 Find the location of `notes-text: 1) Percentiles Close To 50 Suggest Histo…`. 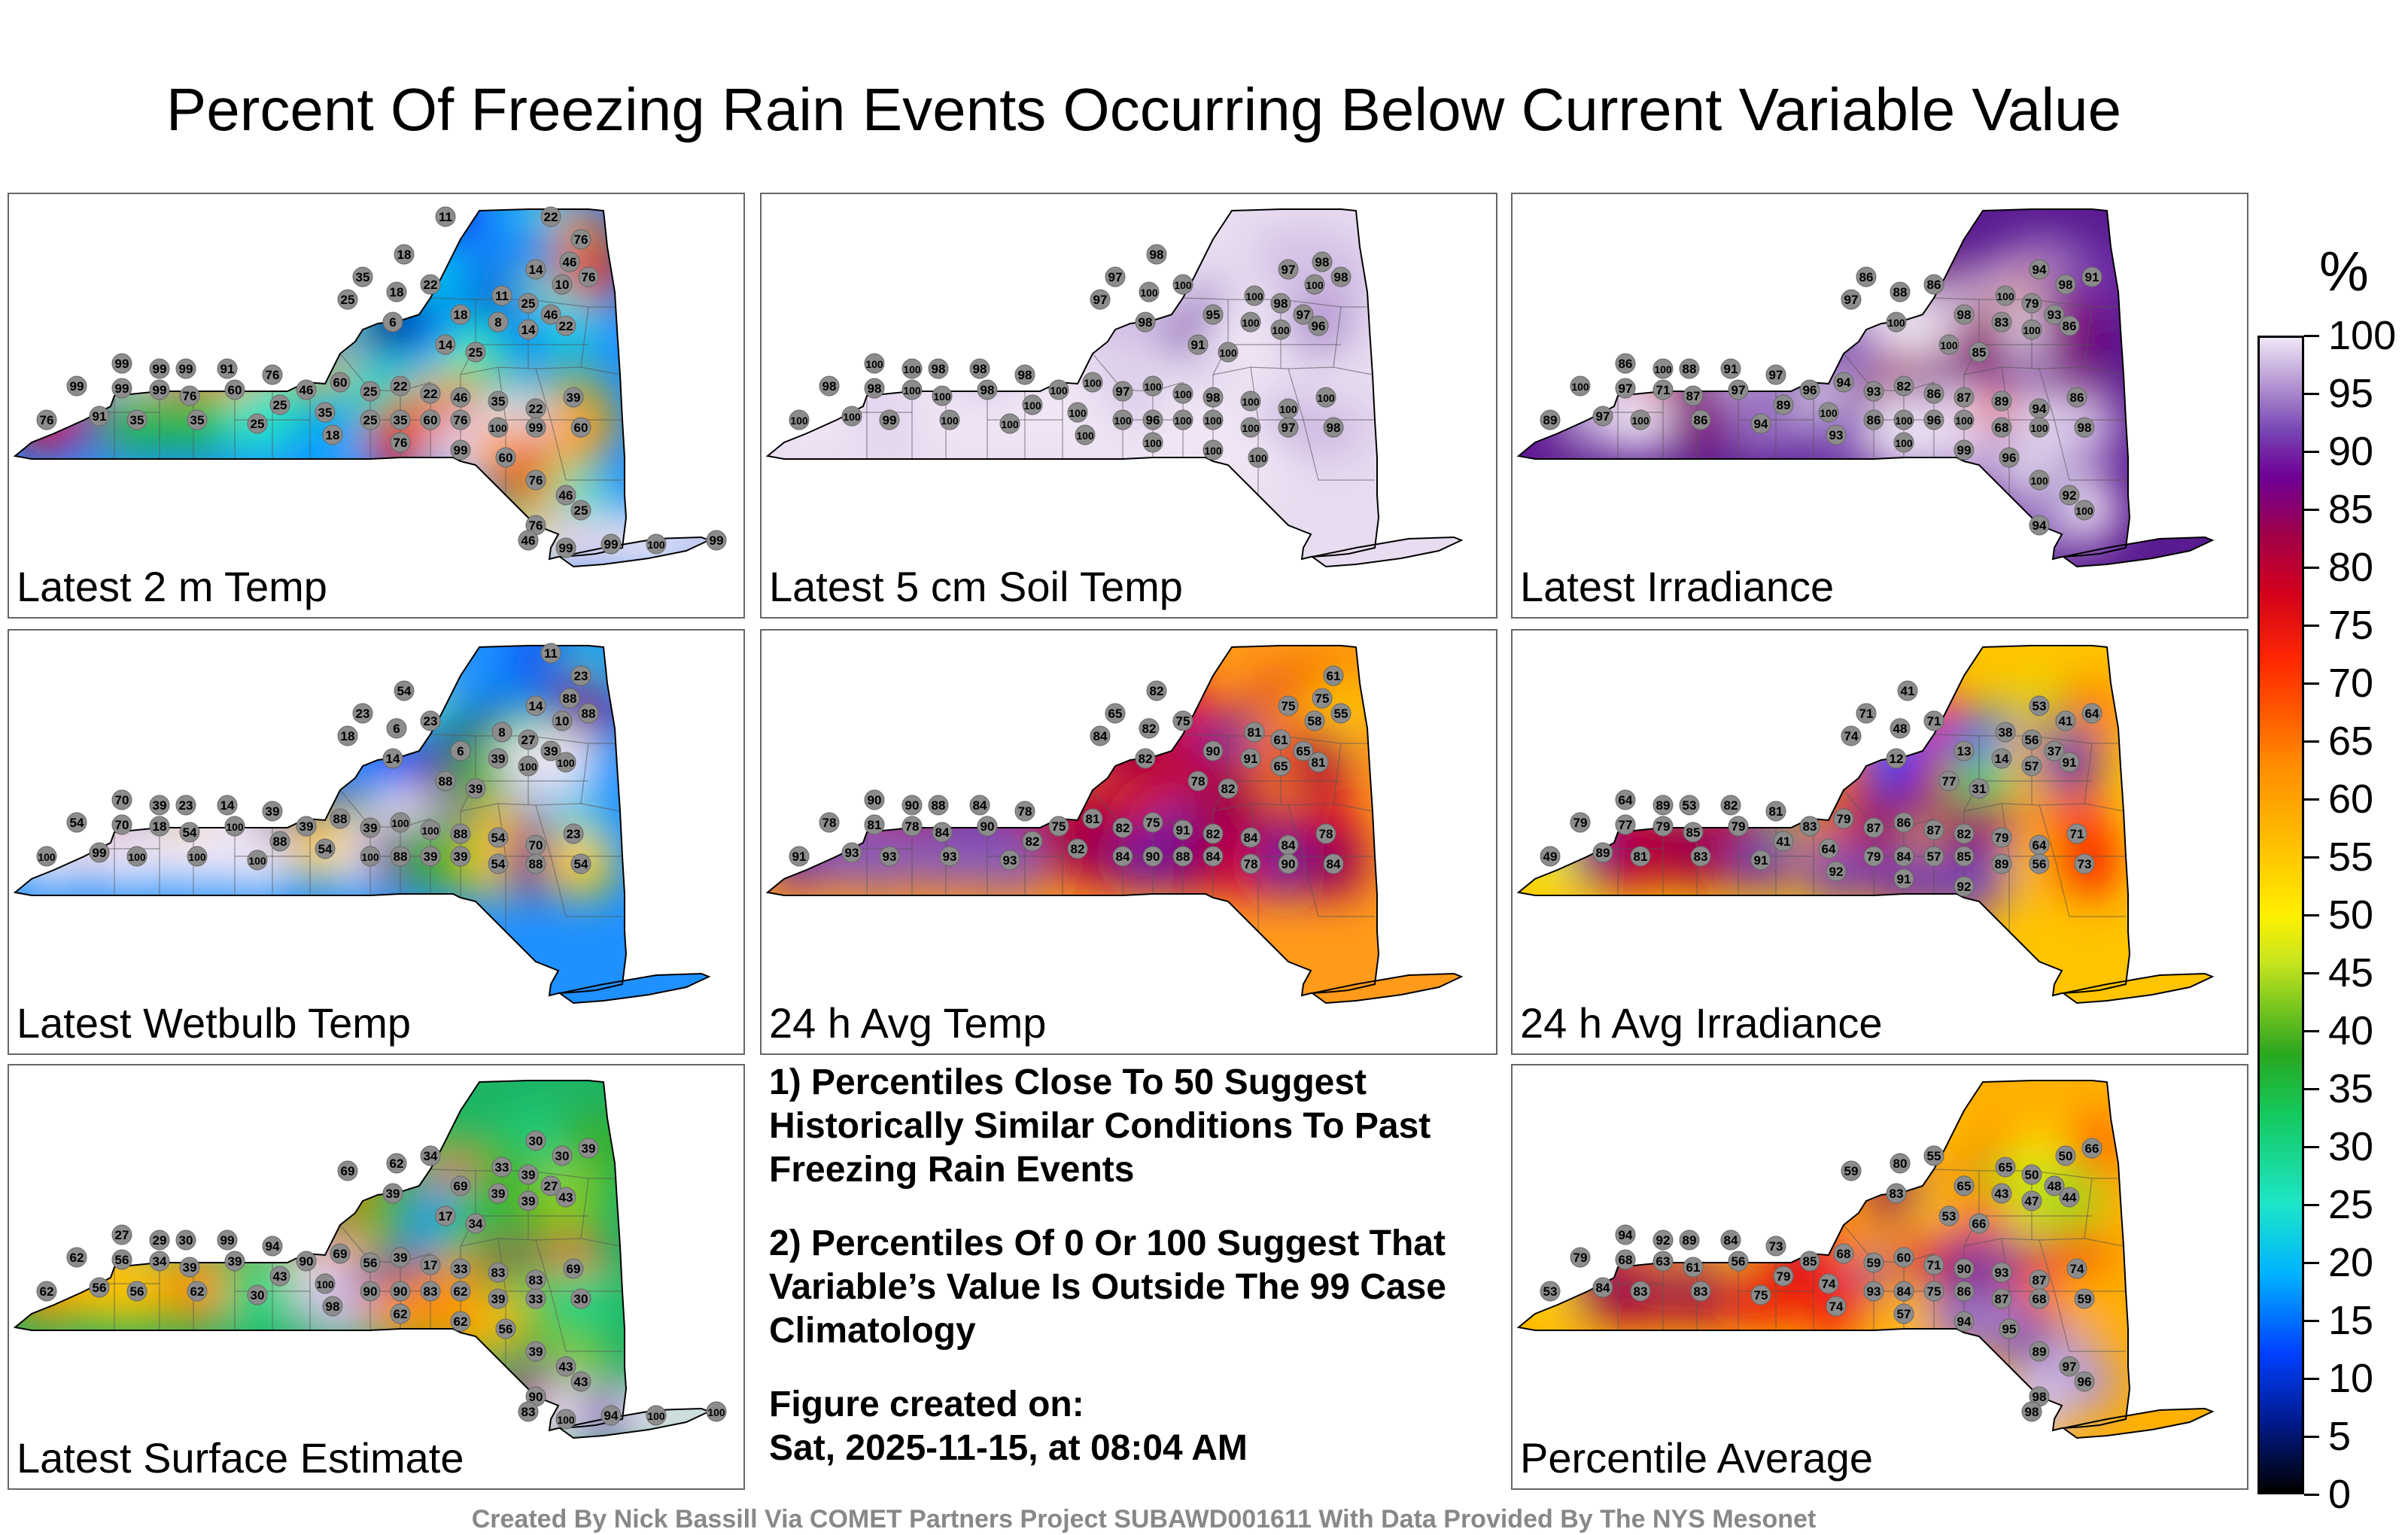

notes-text: 1) Percentiles Close To 50 Suggest Histo… is located at coordinates (1122, 1265).